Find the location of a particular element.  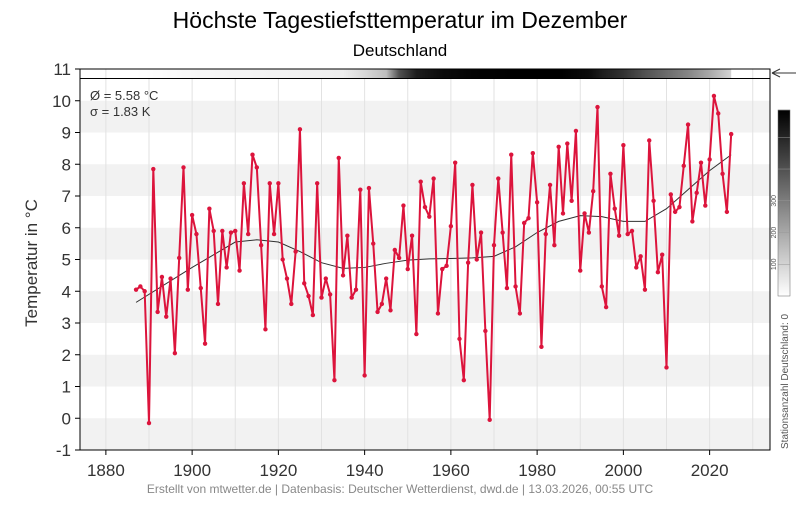

legend-tick-label: 200 is located at coordinates (774, 233).